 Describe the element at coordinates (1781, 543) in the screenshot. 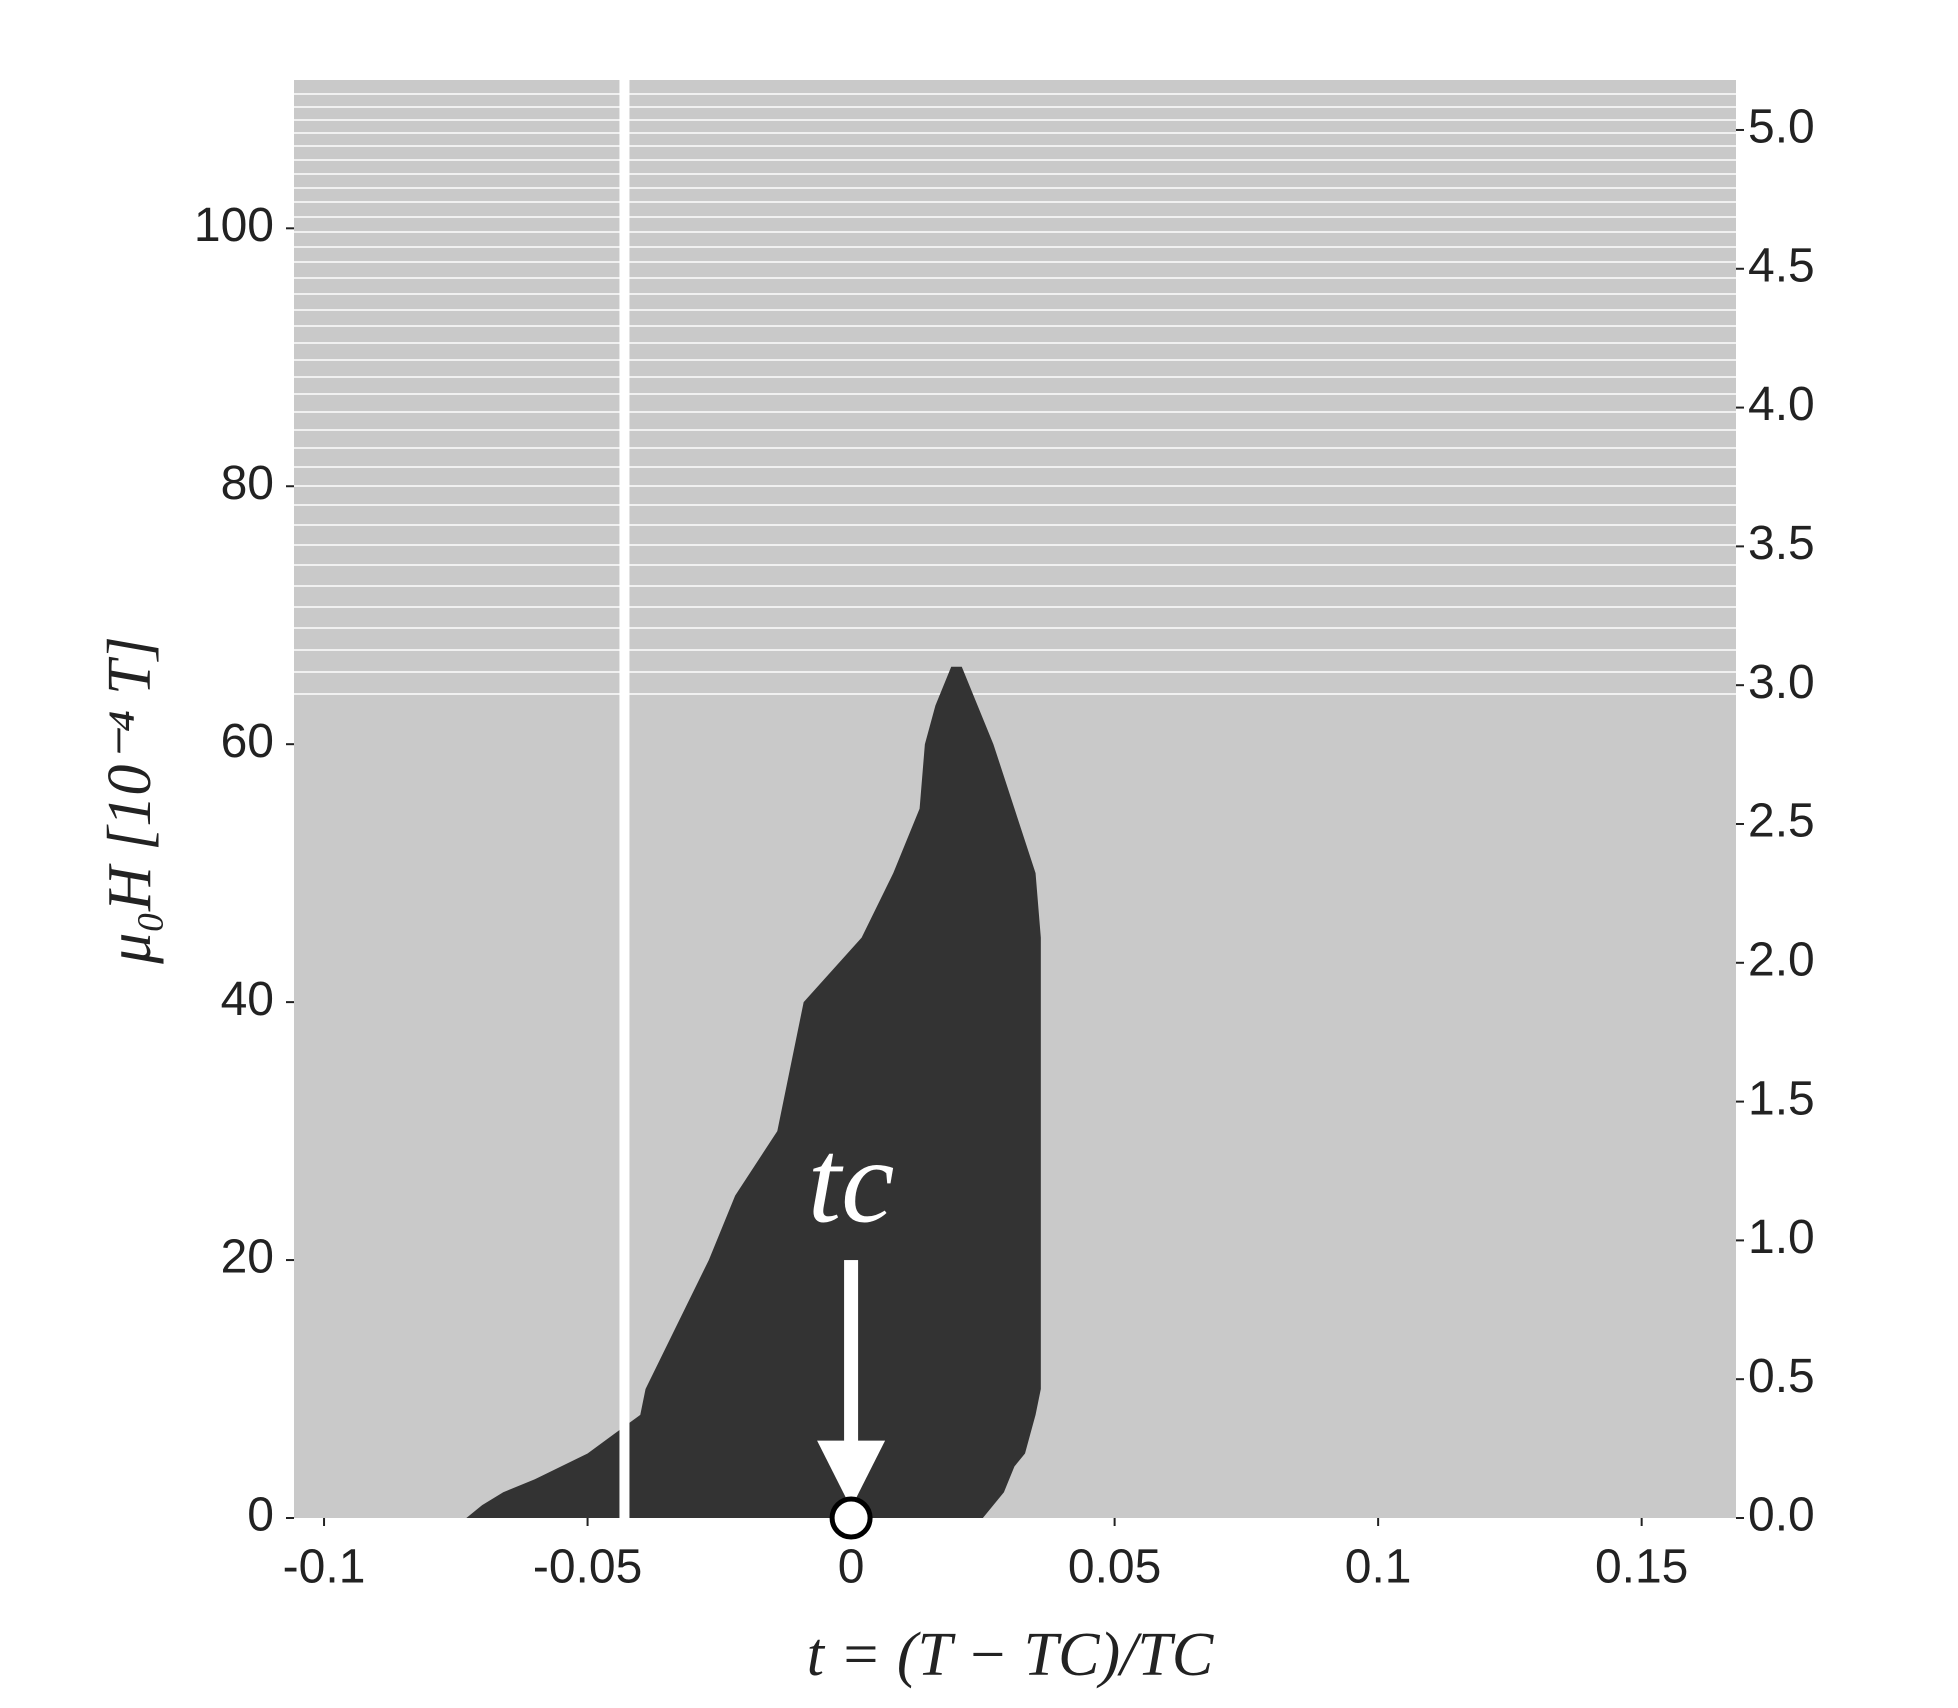

I see `y2-tick-label: 3.5` at that location.